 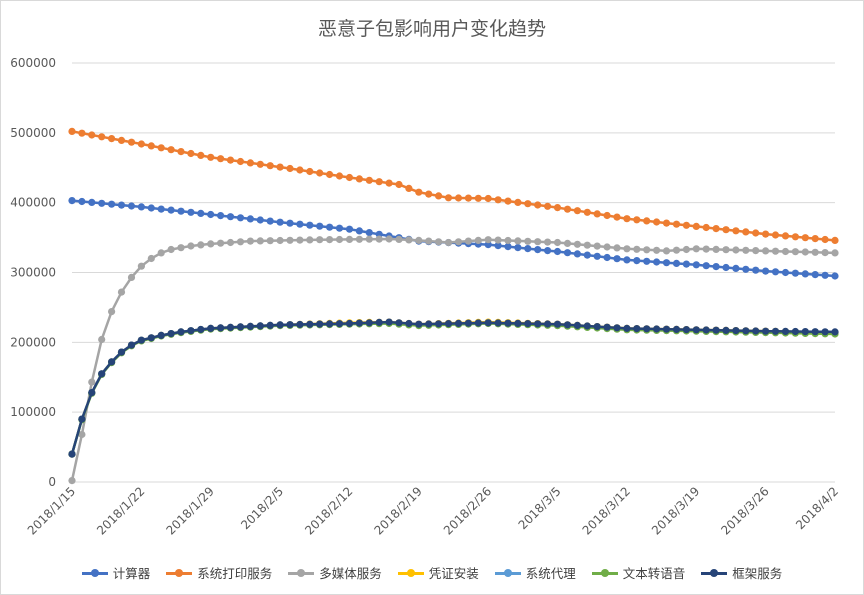 I want to click on legend-item: 凭证安装, so click(x=438, y=572).